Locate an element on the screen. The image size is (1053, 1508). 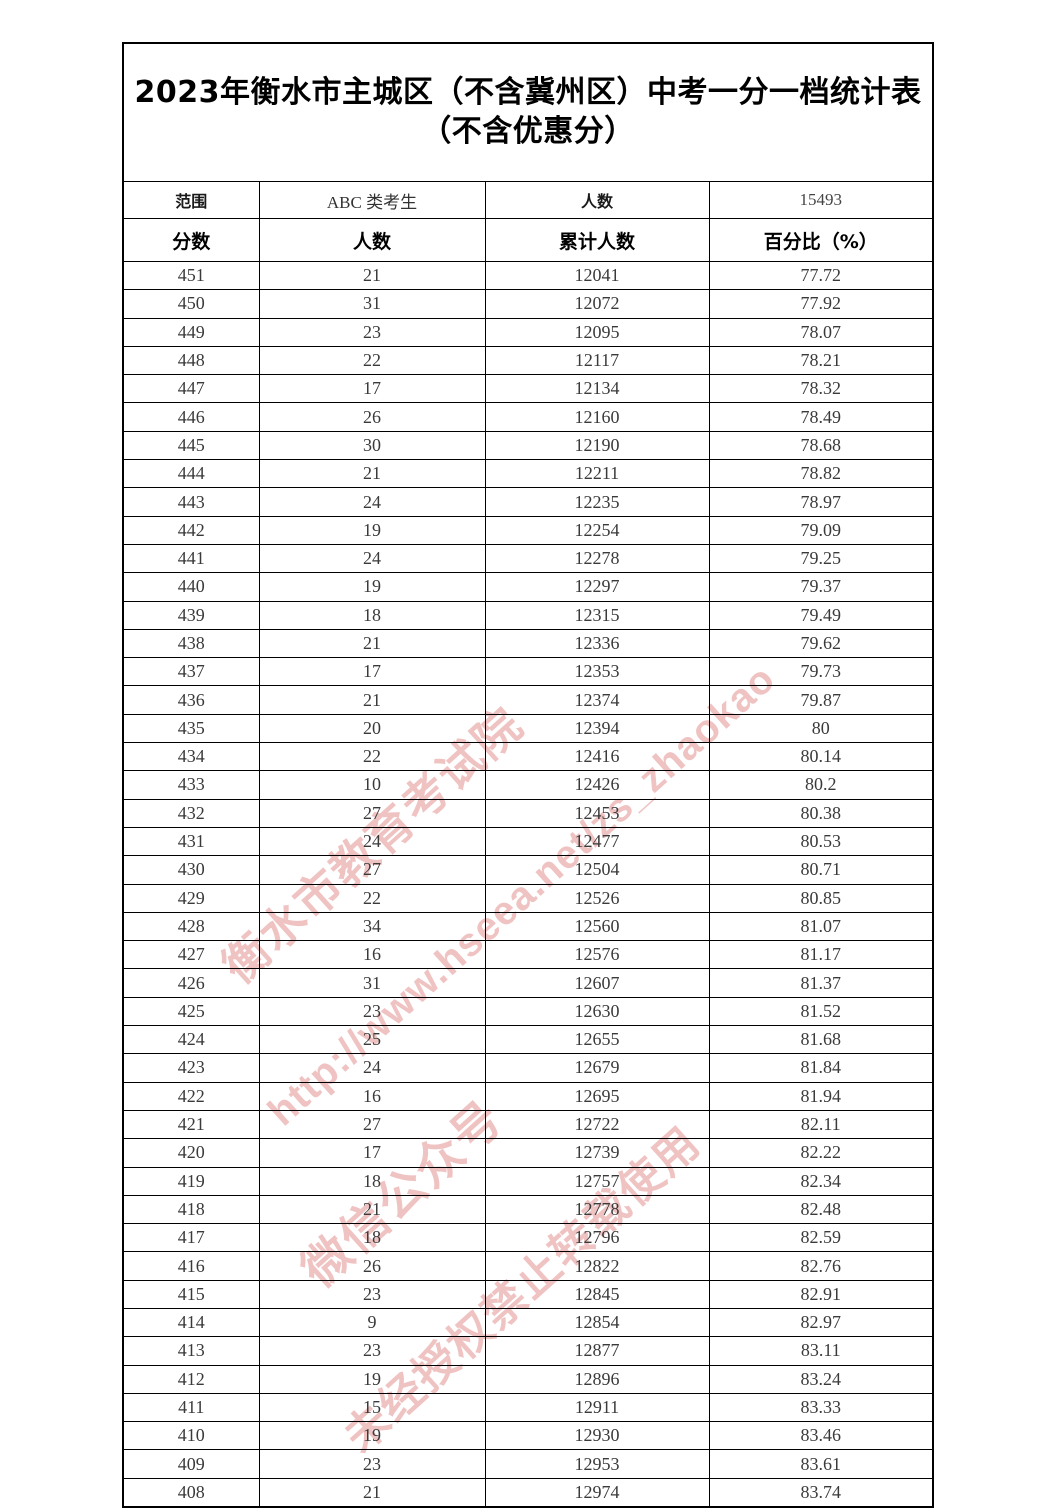
title-row: 2023年衡水市主城区（不含冀州区）中考一分一档统计表 （不含优惠分） is located at coordinates (528, 112).